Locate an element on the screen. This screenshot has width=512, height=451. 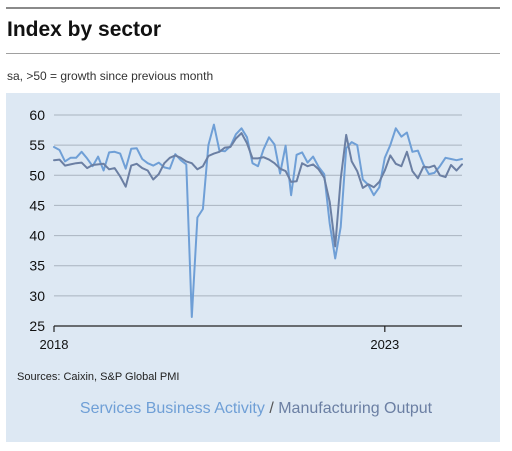
source-note: Sources: Caixin, S&P Global PMI is located at coordinates (98, 377).